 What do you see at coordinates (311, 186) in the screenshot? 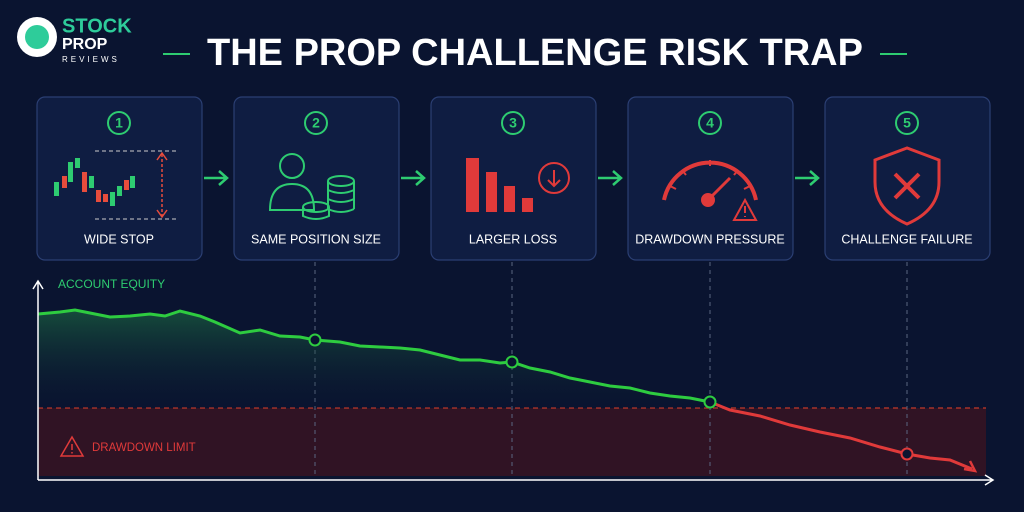
I see `person-coins-icon` at bounding box center [311, 186].